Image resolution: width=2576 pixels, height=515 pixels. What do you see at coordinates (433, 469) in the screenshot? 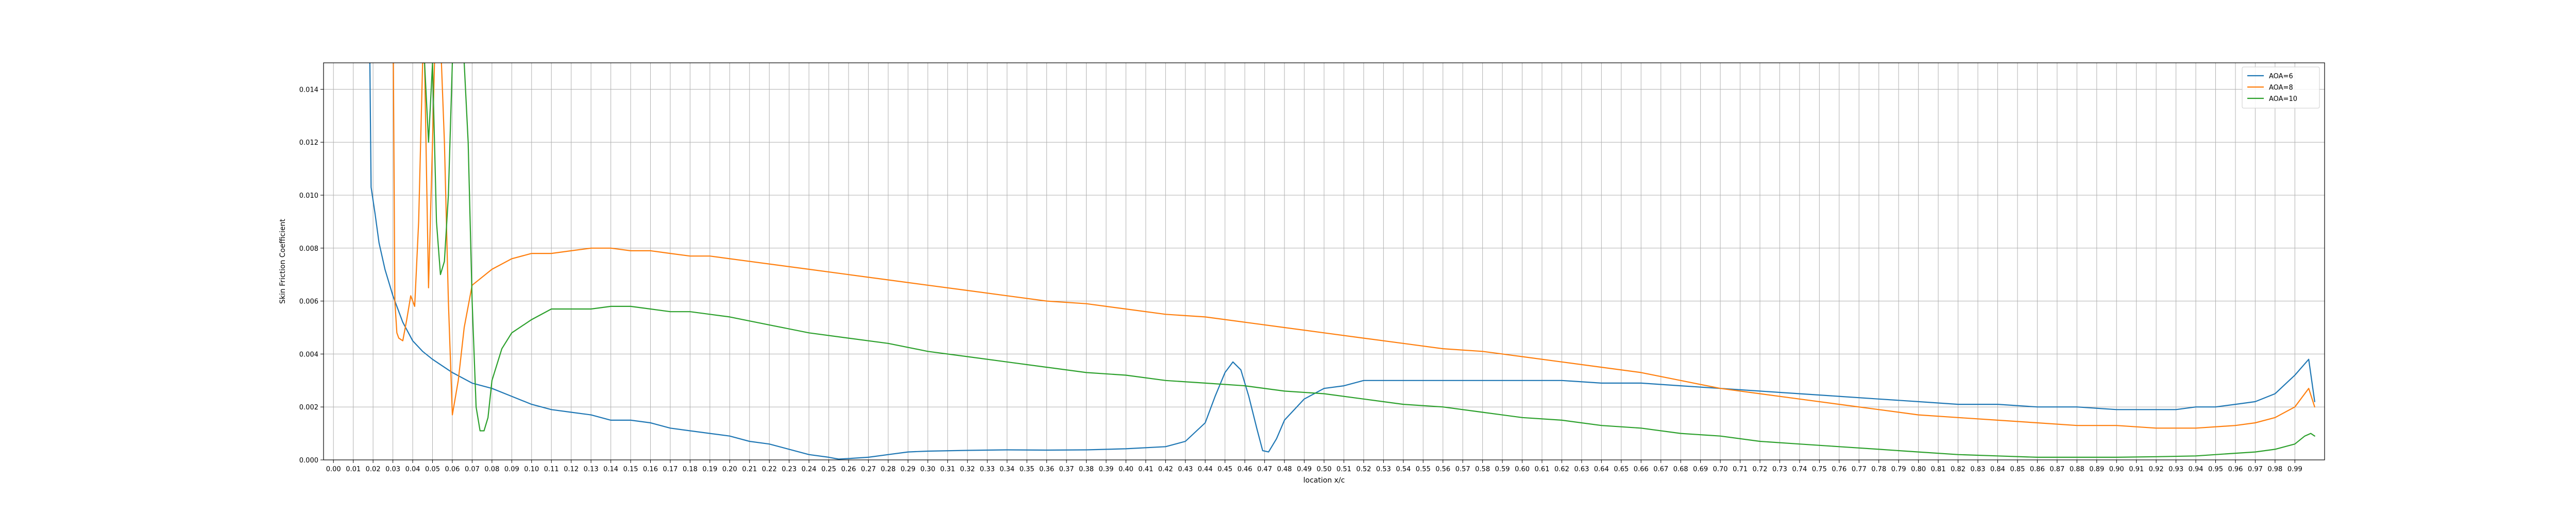
I see `x-tick-label: 0.05` at bounding box center [433, 469].